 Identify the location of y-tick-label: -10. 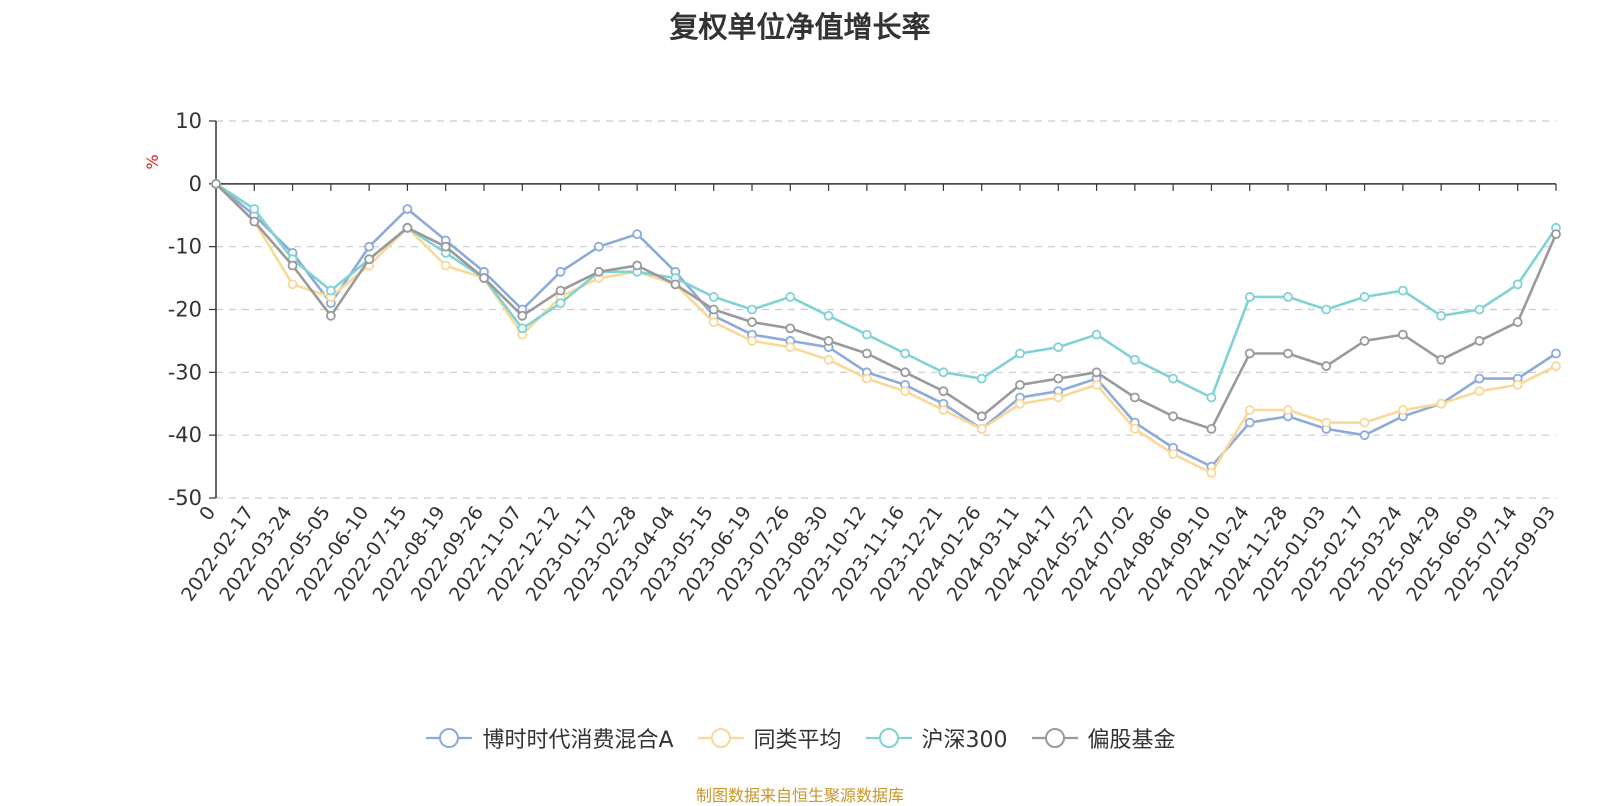
(185, 247).